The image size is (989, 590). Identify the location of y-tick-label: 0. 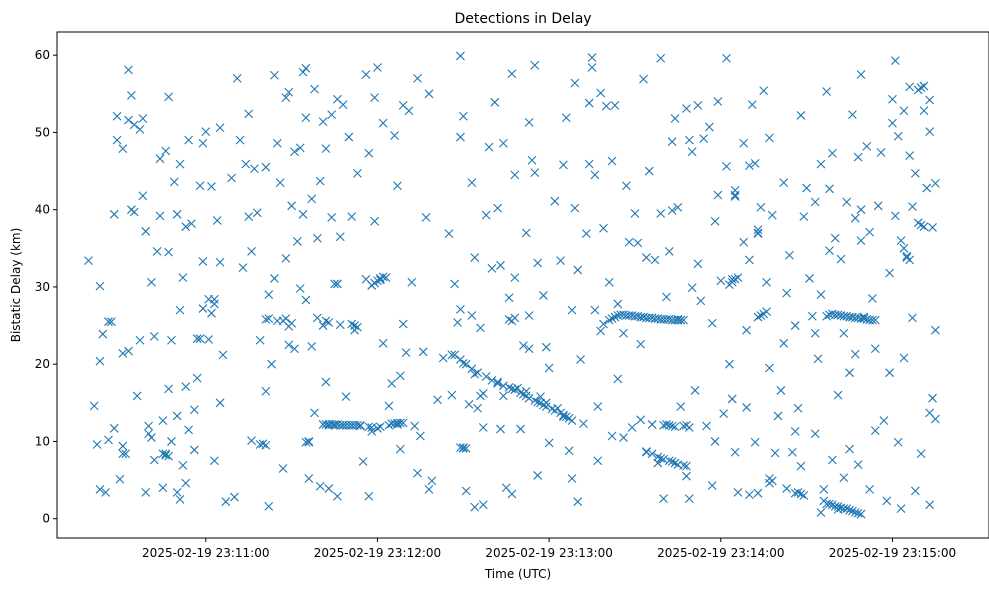
(46, 519).